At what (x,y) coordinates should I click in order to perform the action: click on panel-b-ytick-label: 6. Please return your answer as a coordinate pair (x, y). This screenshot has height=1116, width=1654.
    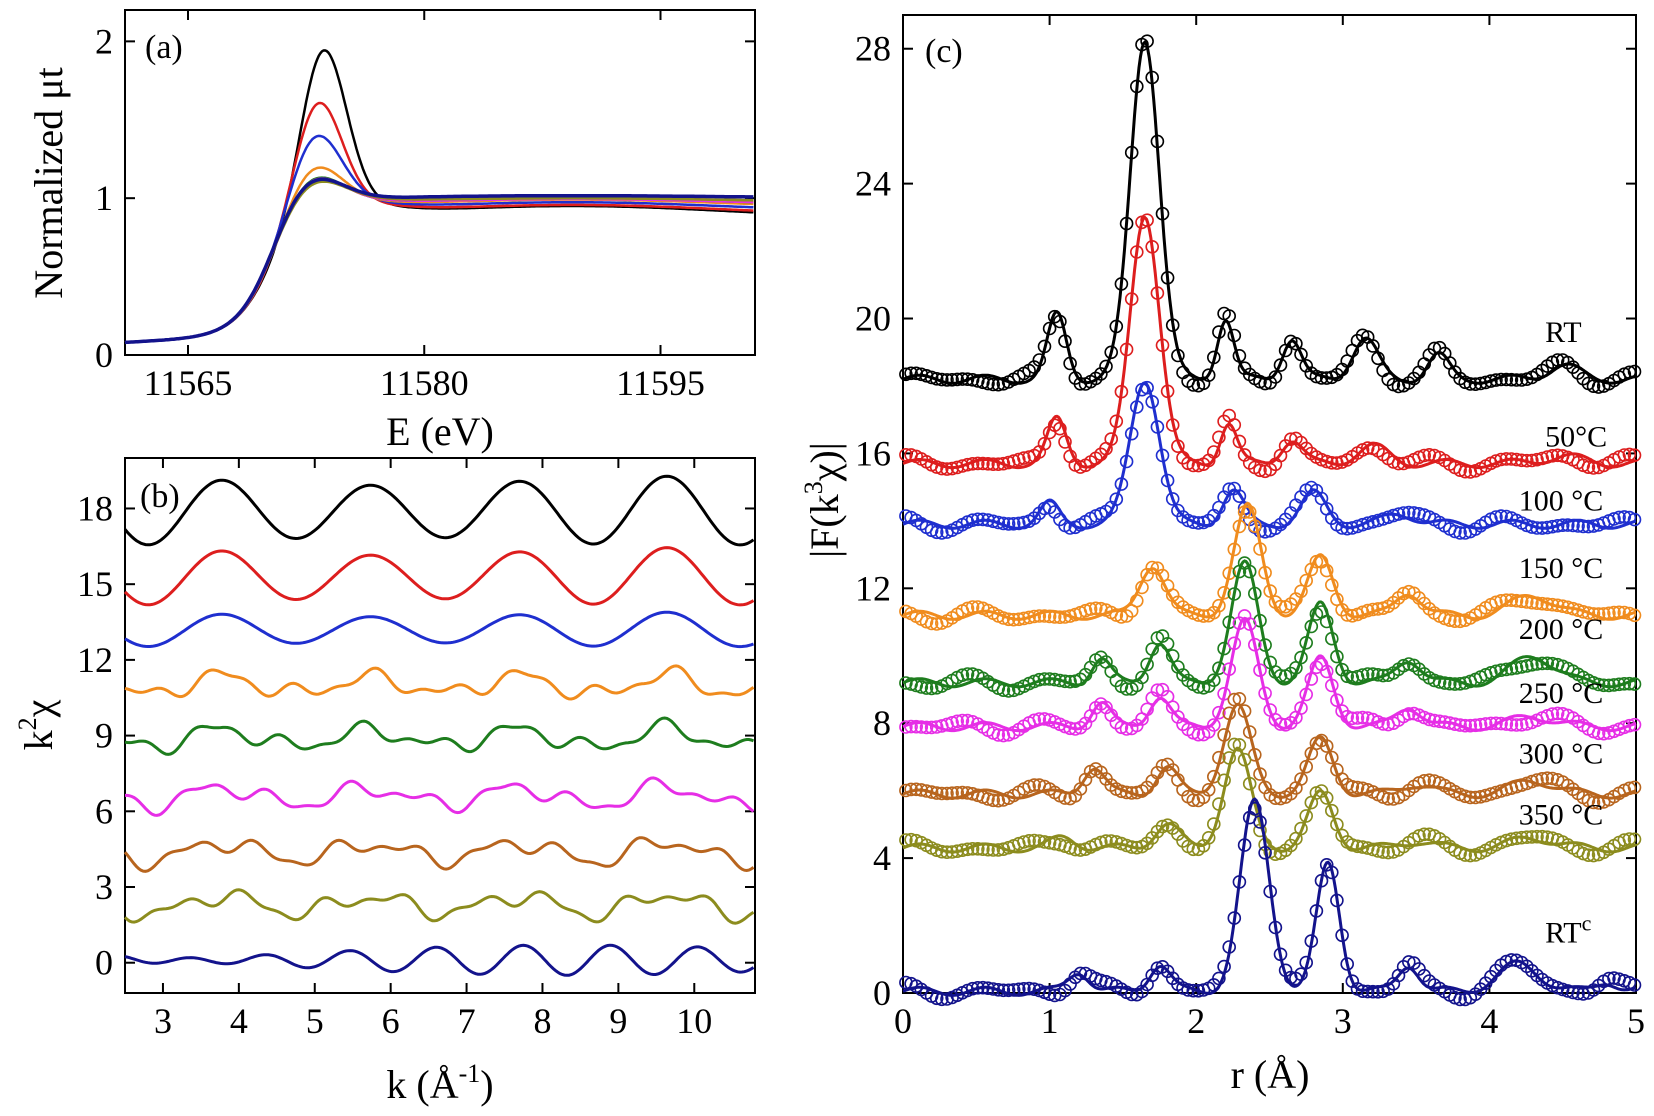
    Looking at the image, I should click on (104, 811).